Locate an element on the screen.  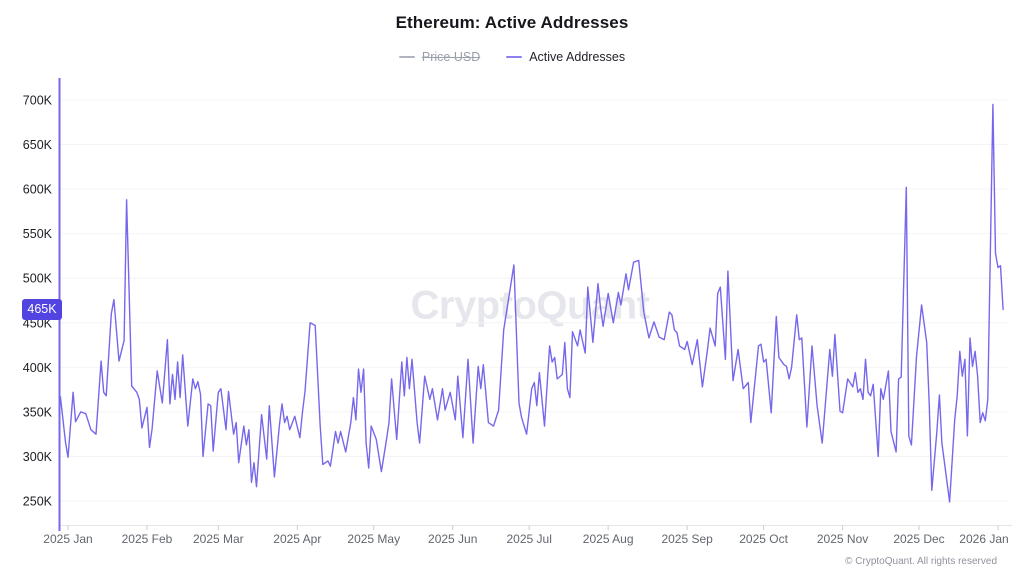
active-addresses-line-swatch is located at coordinates (514, 57).